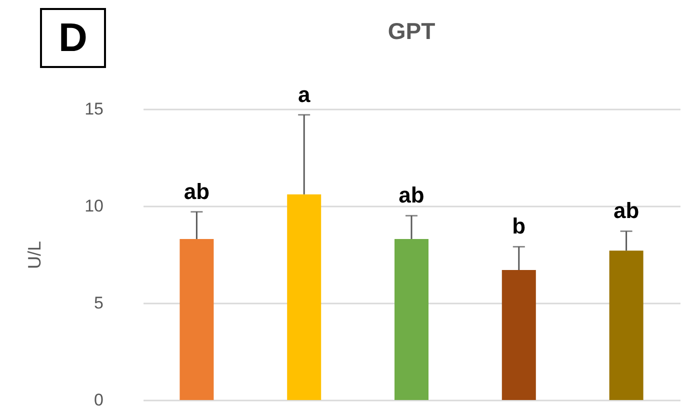 This screenshot has height=408, width=689. Describe the element at coordinates (94, 109) in the screenshot. I see `y-tick-label: 15` at that location.